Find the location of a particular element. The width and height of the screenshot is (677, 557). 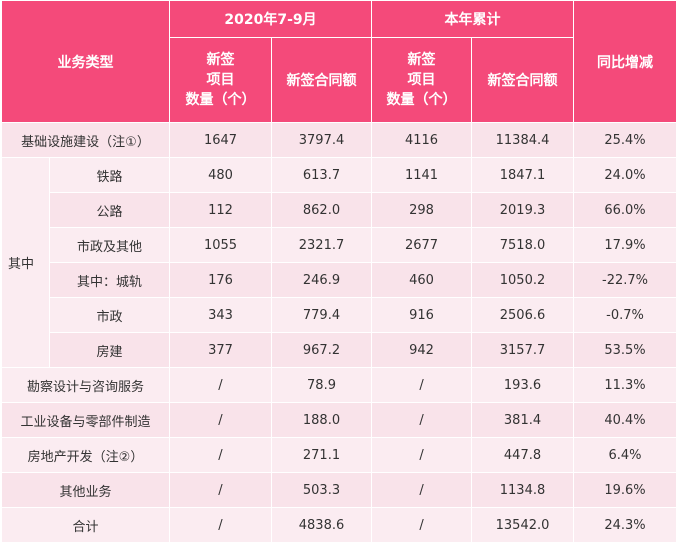

ytd-count: 942 is located at coordinates (422, 350).